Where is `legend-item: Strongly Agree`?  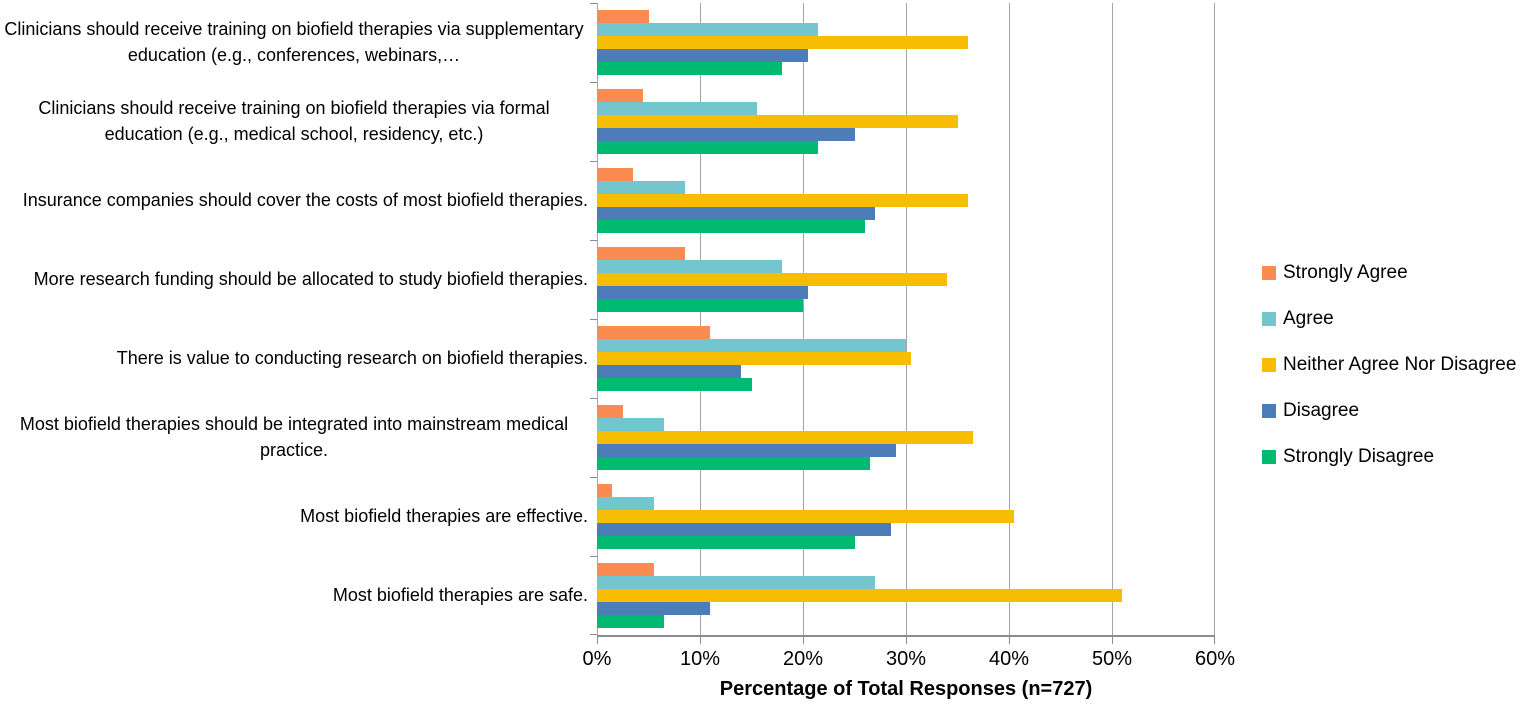 legend-item: Strongly Agree is located at coordinates (1389, 273).